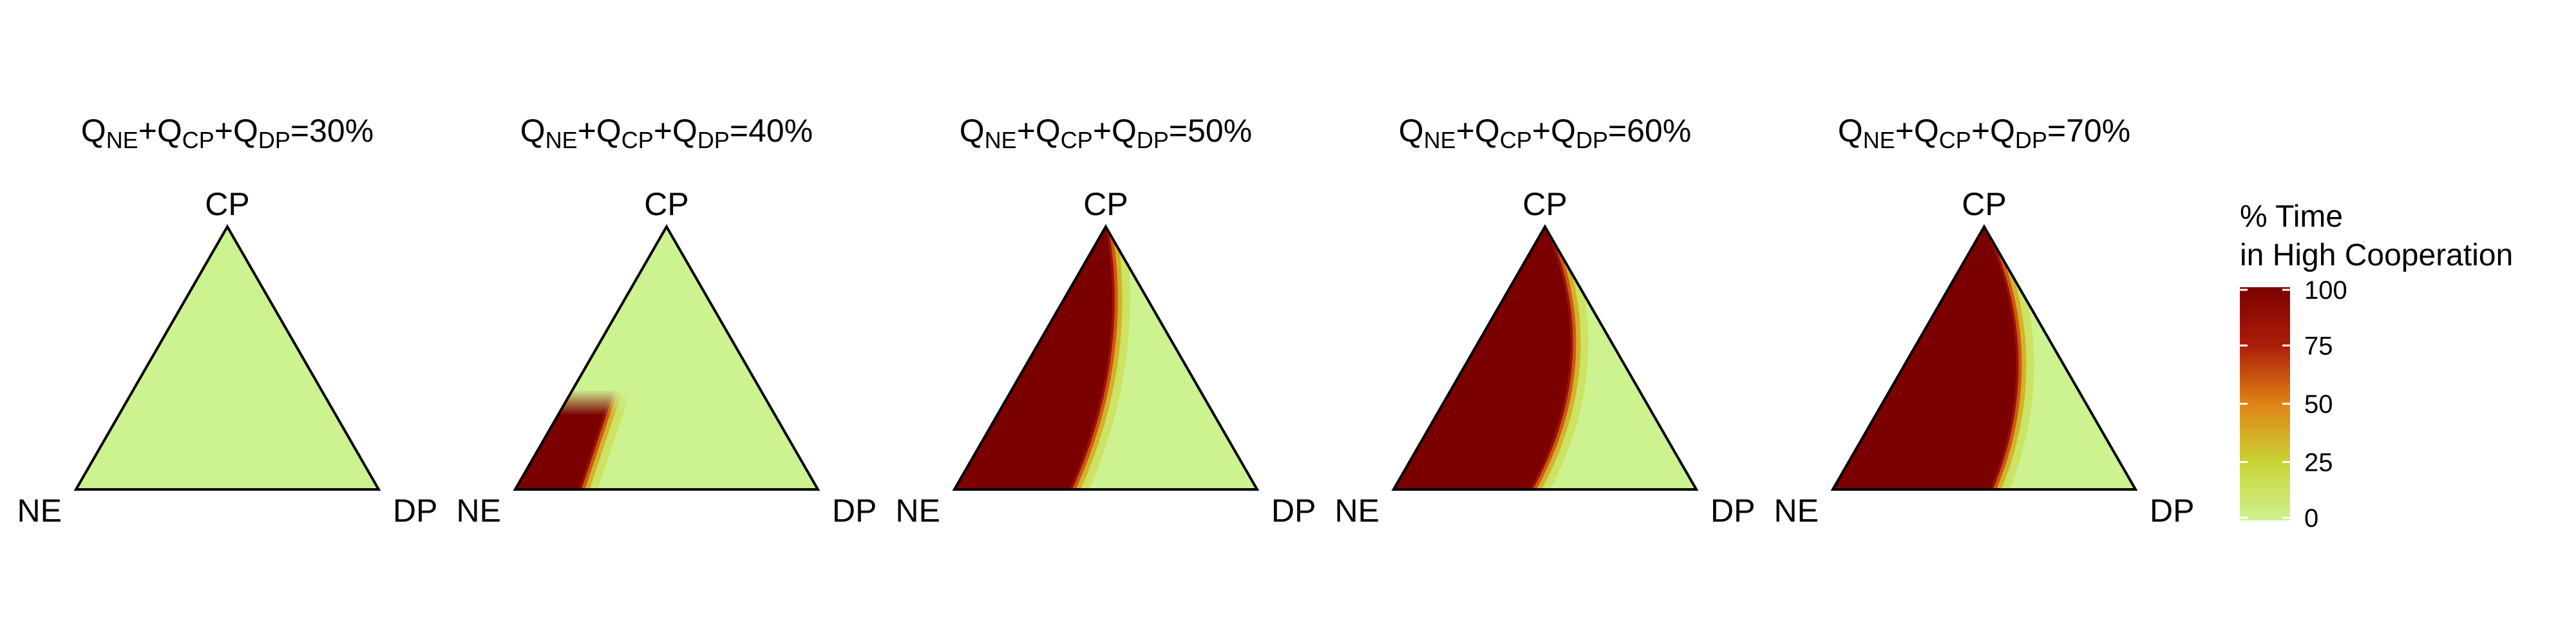 The height and width of the screenshot is (644, 2576). I want to click on legend-tick-label: 75, so click(2318, 347).